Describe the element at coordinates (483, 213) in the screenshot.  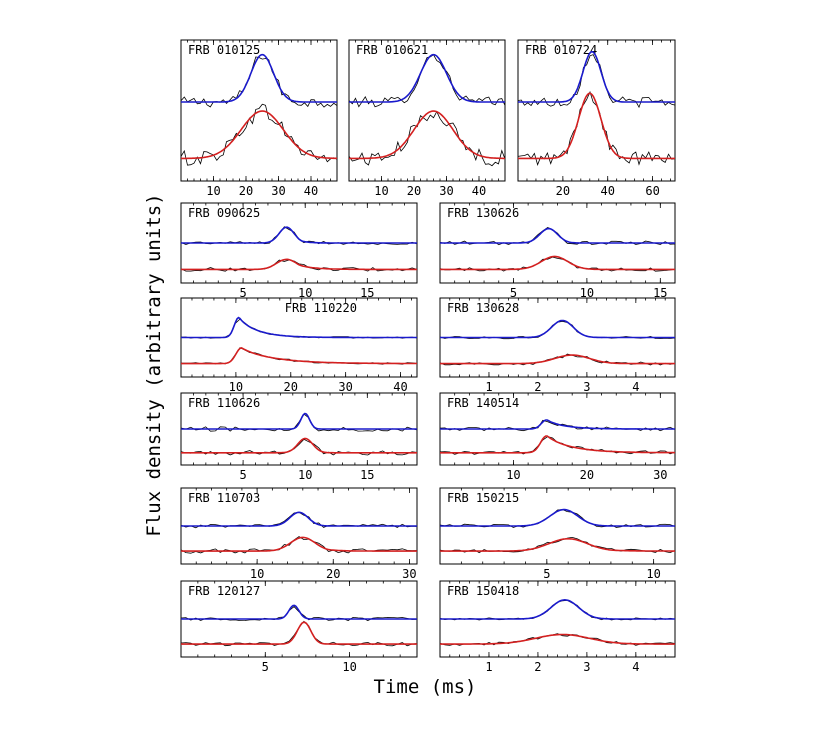
I see `panel-name-label: FRB 130626` at that location.